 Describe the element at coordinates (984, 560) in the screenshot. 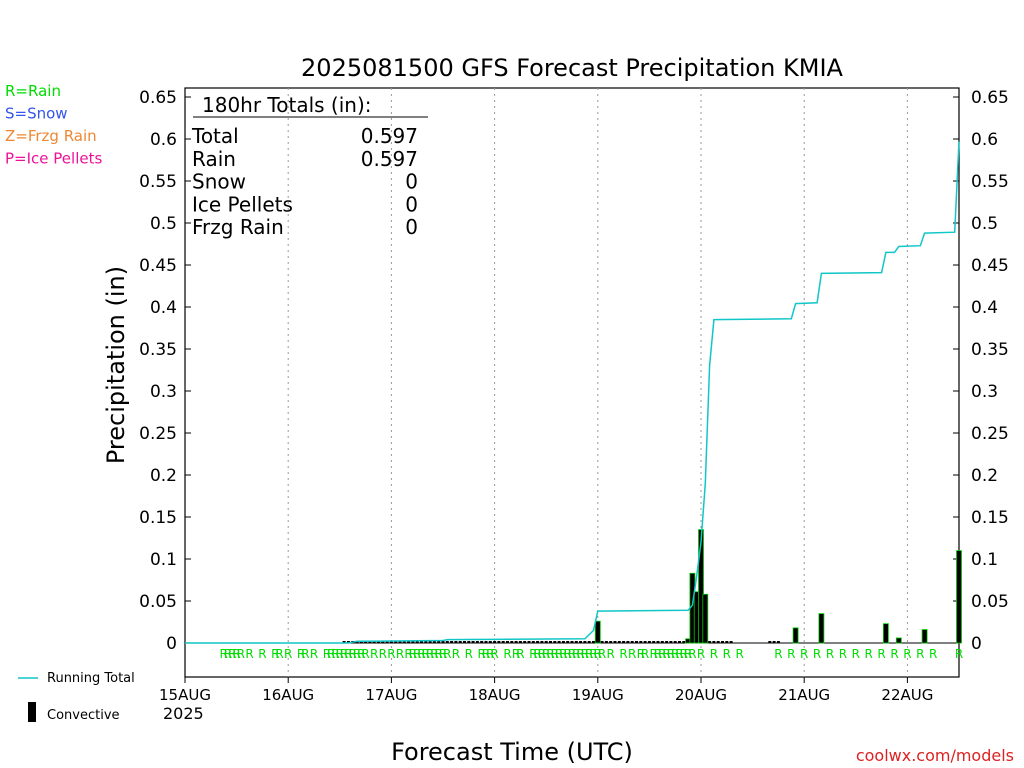

I see `y-tick-label-right: 0.1` at that location.